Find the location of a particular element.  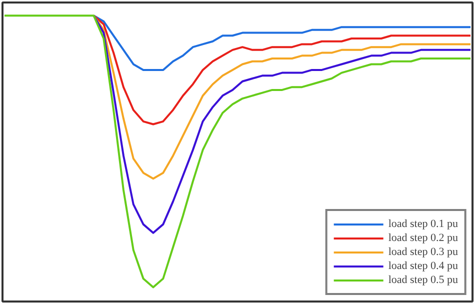

legend-label: load step 0.4 pu is located at coordinates (423, 266).